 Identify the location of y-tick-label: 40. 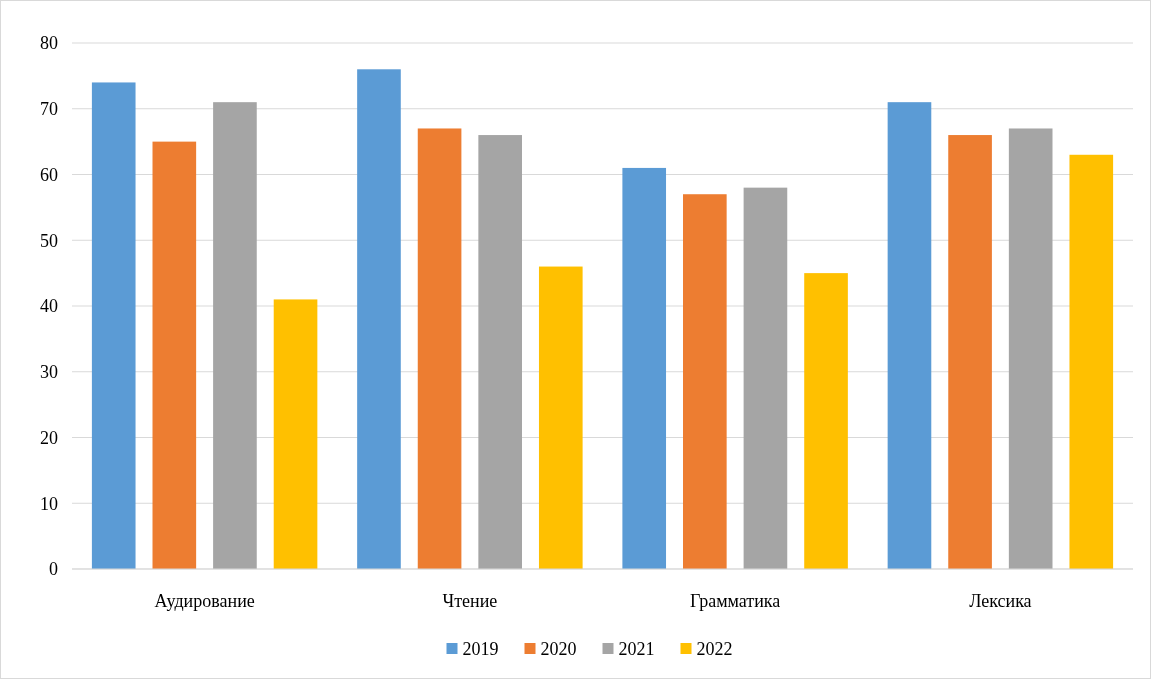
(49, 306).